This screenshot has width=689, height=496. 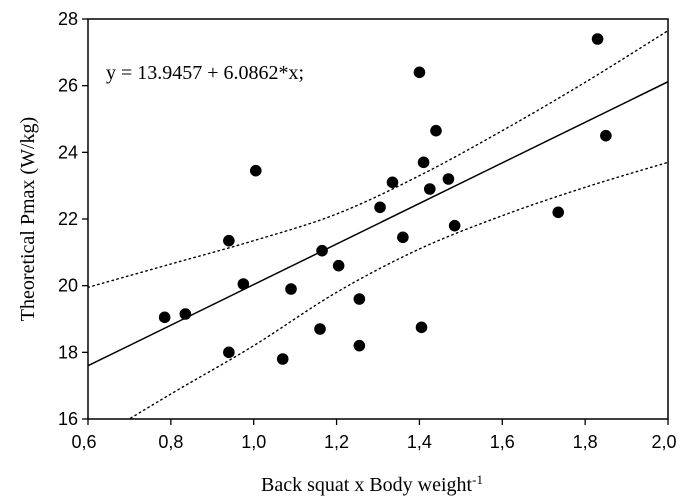 I want to click on y-tick-label: 20, so click(x=68, y=286).